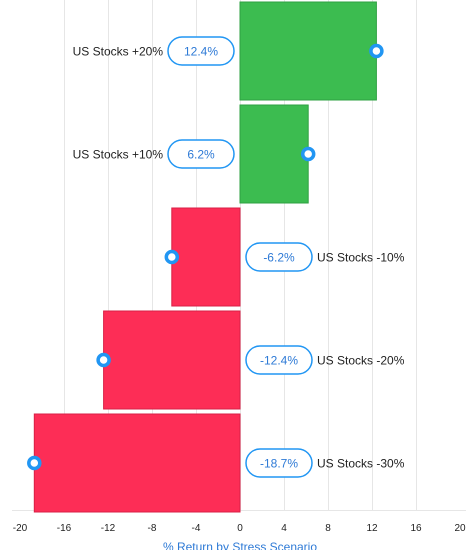  I want to click on x-tick-label: -8, so click(152, 528).